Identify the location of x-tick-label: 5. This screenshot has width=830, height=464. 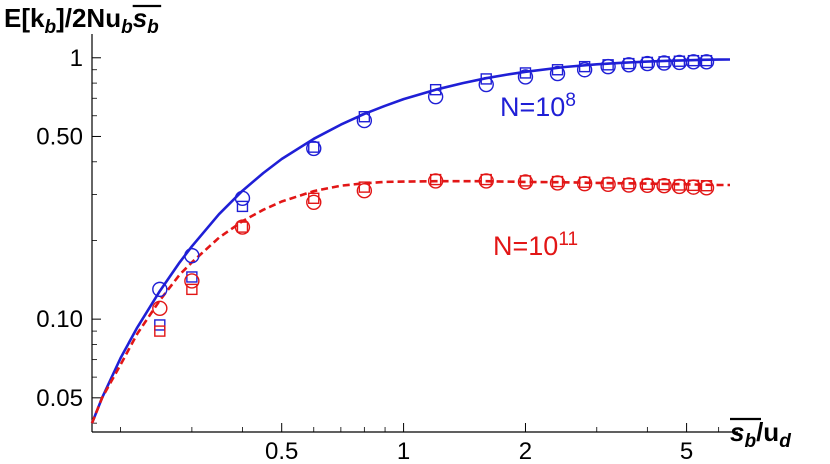
(686, 451).